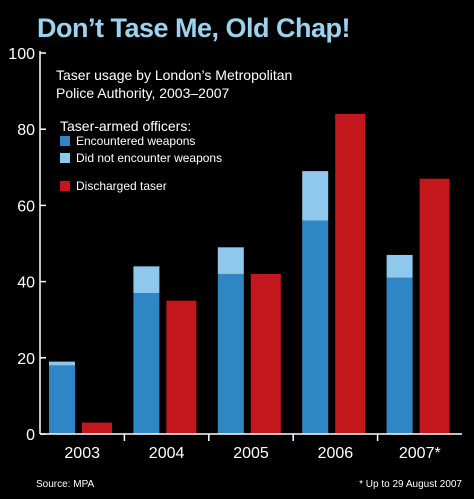  What do you see at coordinates (82, 453) in the screenshot?
I see `x-tick-label-0: 2003` at bounding box center [82, 453].